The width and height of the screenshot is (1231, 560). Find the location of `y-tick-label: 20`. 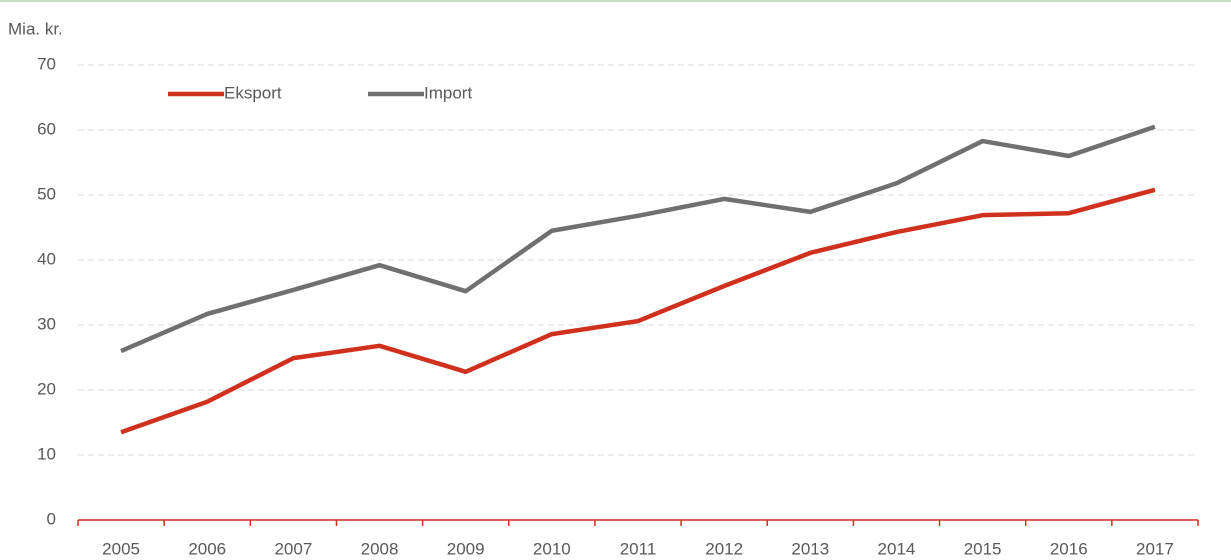

y-tick-label: 20 is located at coordinates (46, 388).